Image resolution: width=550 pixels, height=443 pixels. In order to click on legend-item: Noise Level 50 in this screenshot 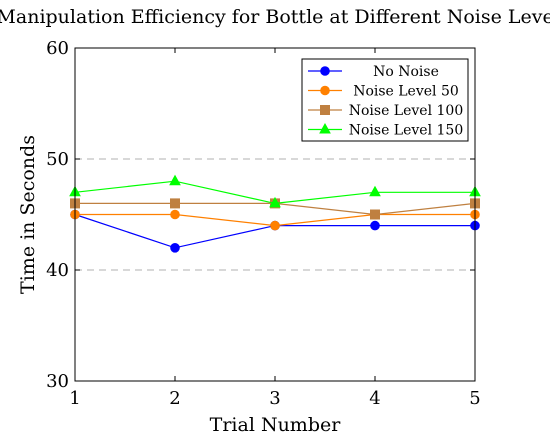, I will do `click(383, 92)`.